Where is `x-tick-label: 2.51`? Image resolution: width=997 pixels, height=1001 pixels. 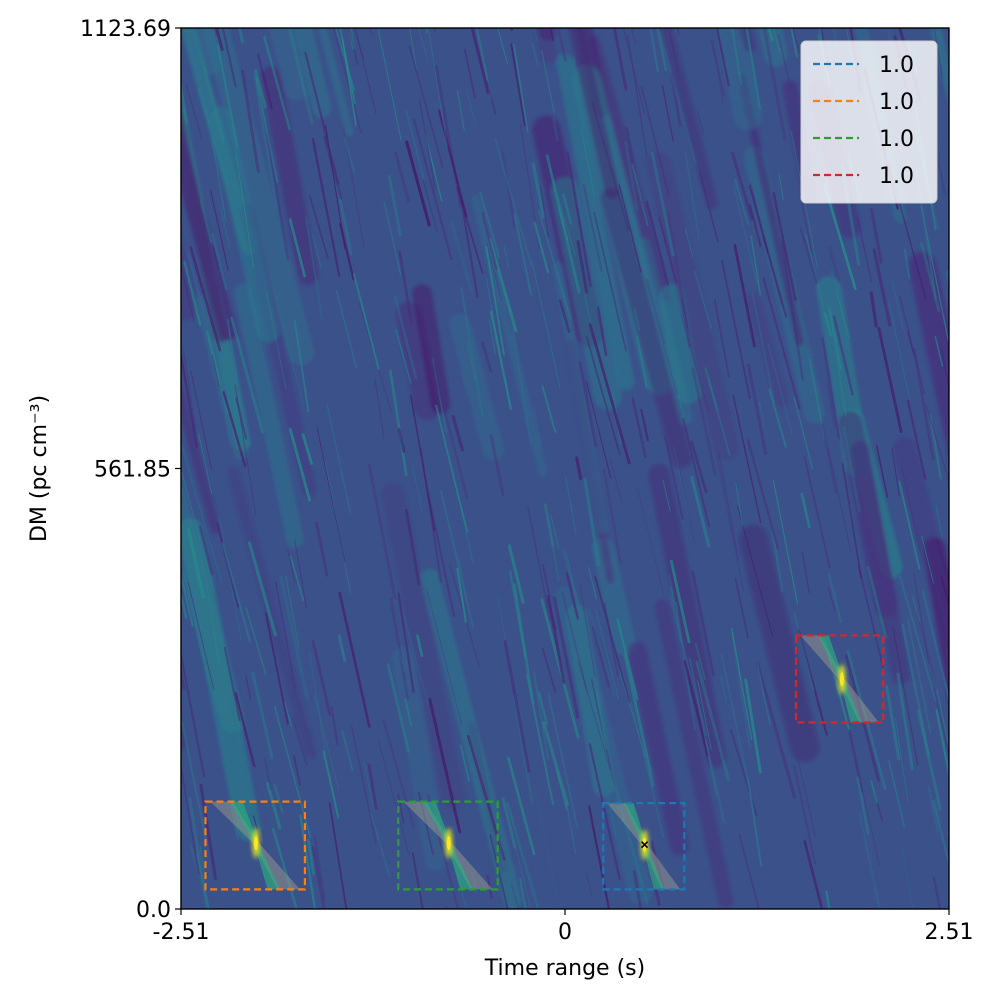 x-tick-label: 2.51 is located at coordinates (949, 932).